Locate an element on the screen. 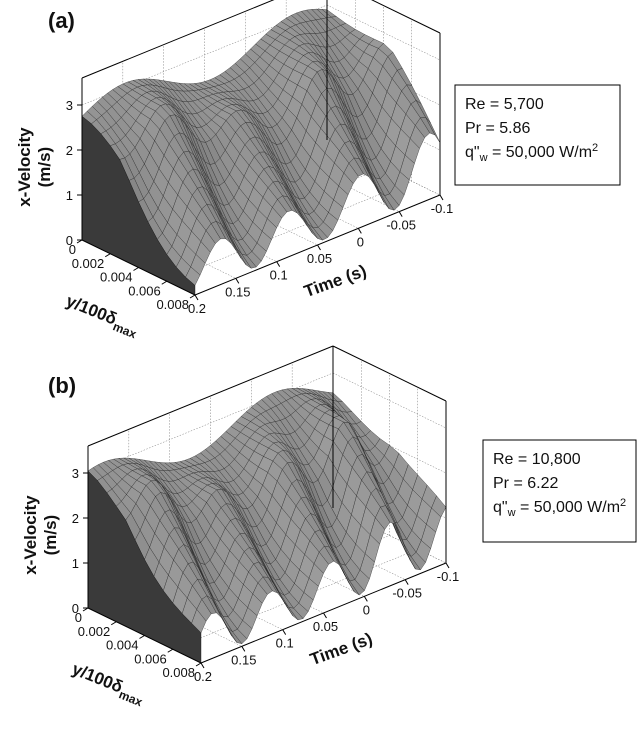 This screenshot has height=731, width=638. annotation: Pr = 6.22 is located at coordinates (525, 483).